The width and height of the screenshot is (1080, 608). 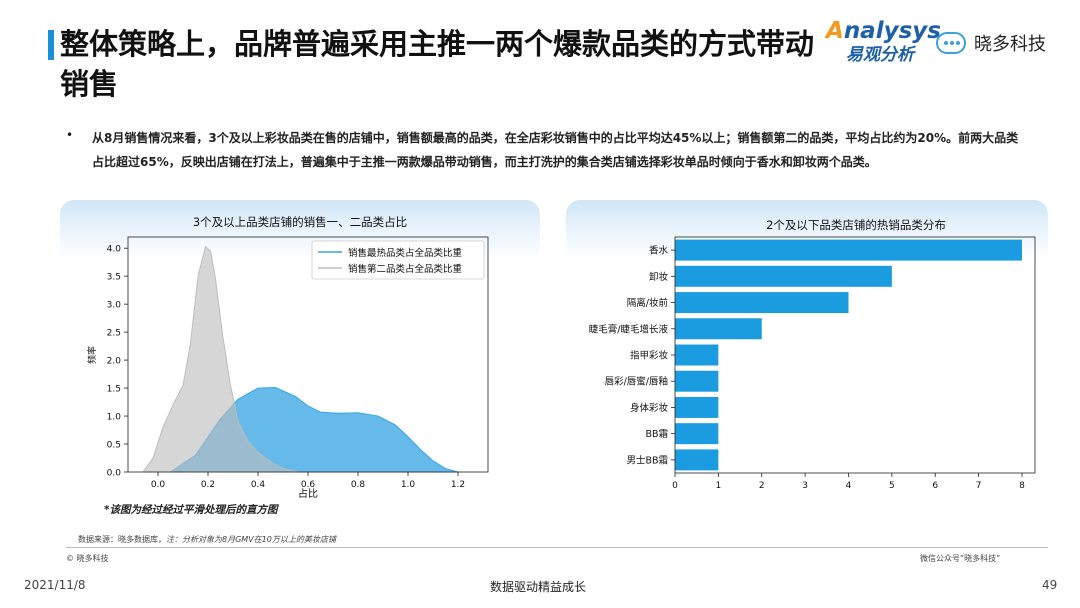 What do you see at coordinates (114, 306) in the screenshot?
I see `kde-ytick-label: 3.0` at bounding box center [114, 306].